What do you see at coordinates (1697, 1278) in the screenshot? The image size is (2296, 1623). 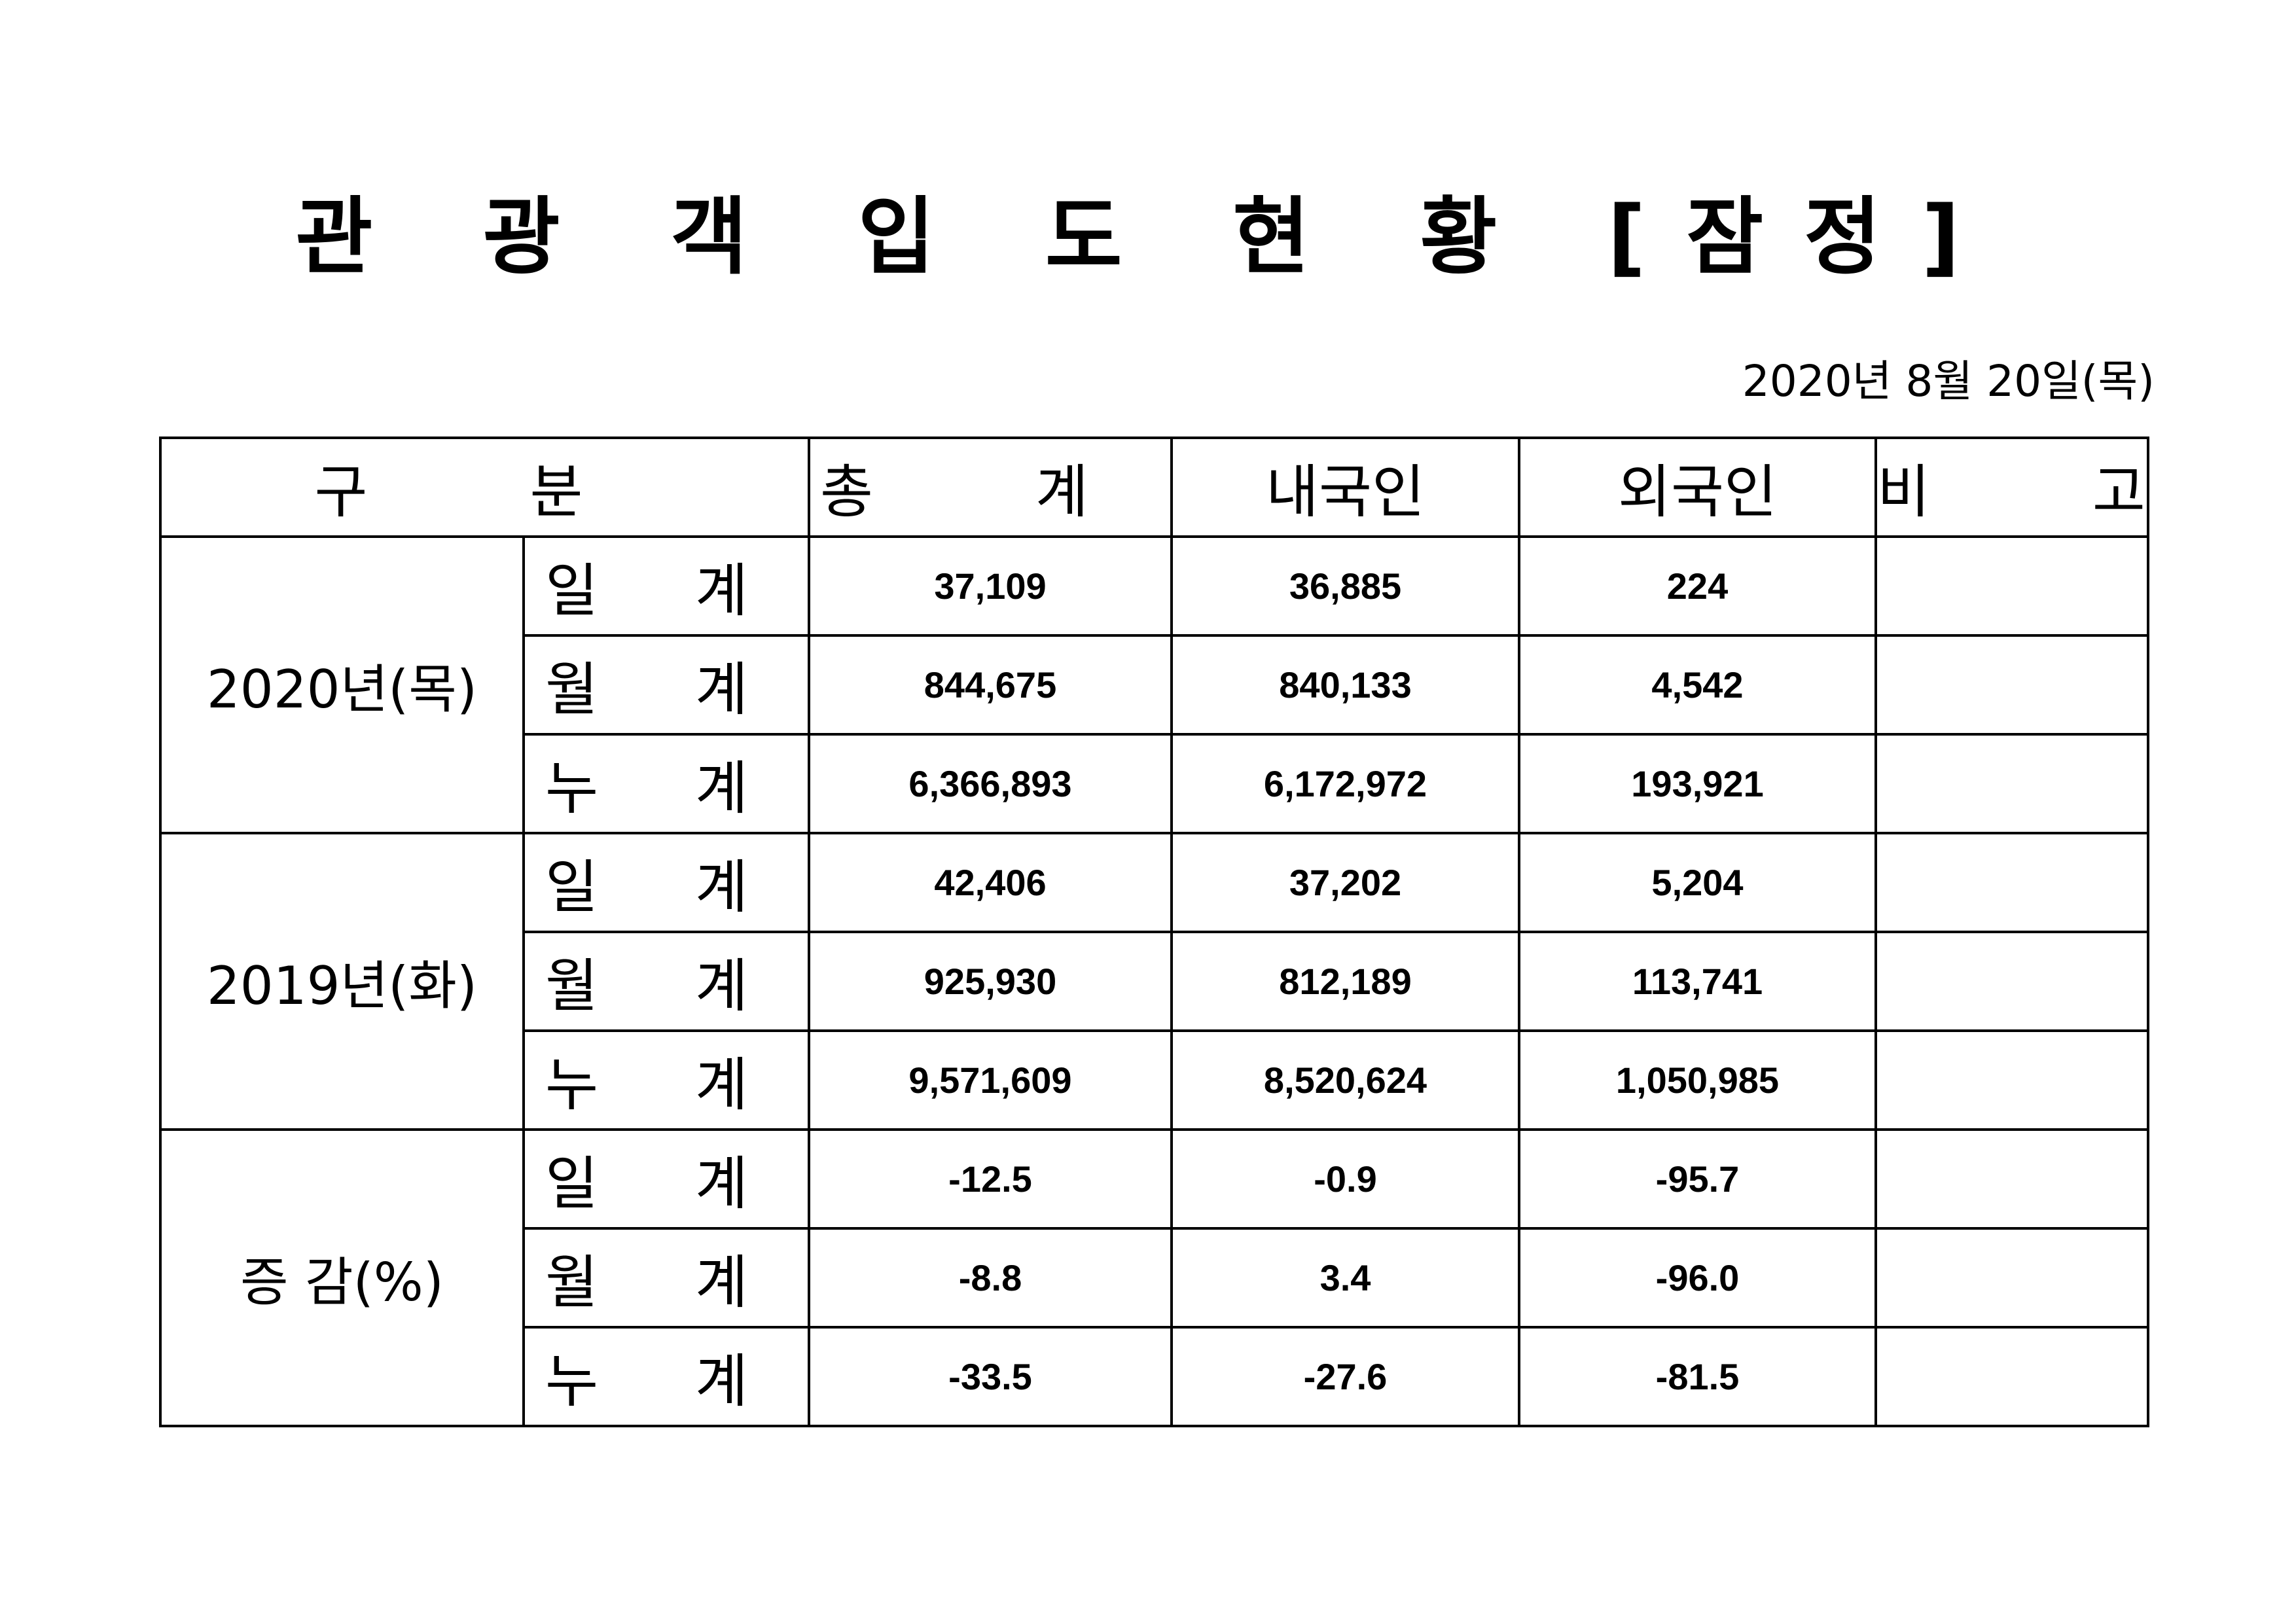 I see `foreign-cell: -96.0` at bounding box center [1697, 1278].